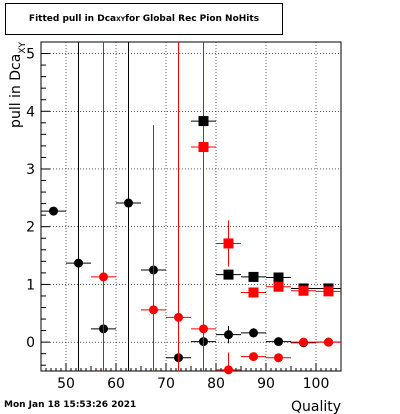 The image size is (400, 414). I want to click on x-tick-label: 90, so click(266, 384).